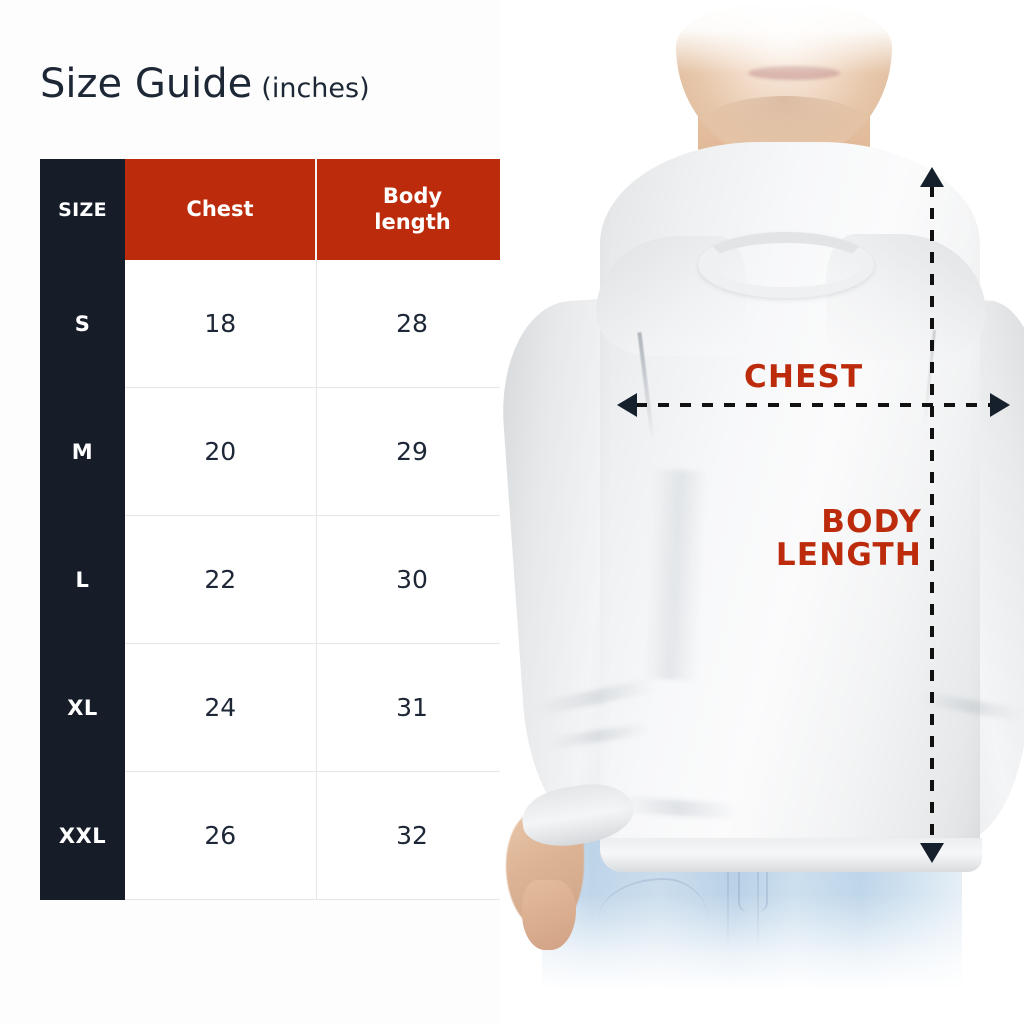 Image resolution: width=1024 pixels, height=1024 pixels. Describe the element at coordinates (221, 835) in the screenshot. I see `cell-chest-xxl: 26` at that location.